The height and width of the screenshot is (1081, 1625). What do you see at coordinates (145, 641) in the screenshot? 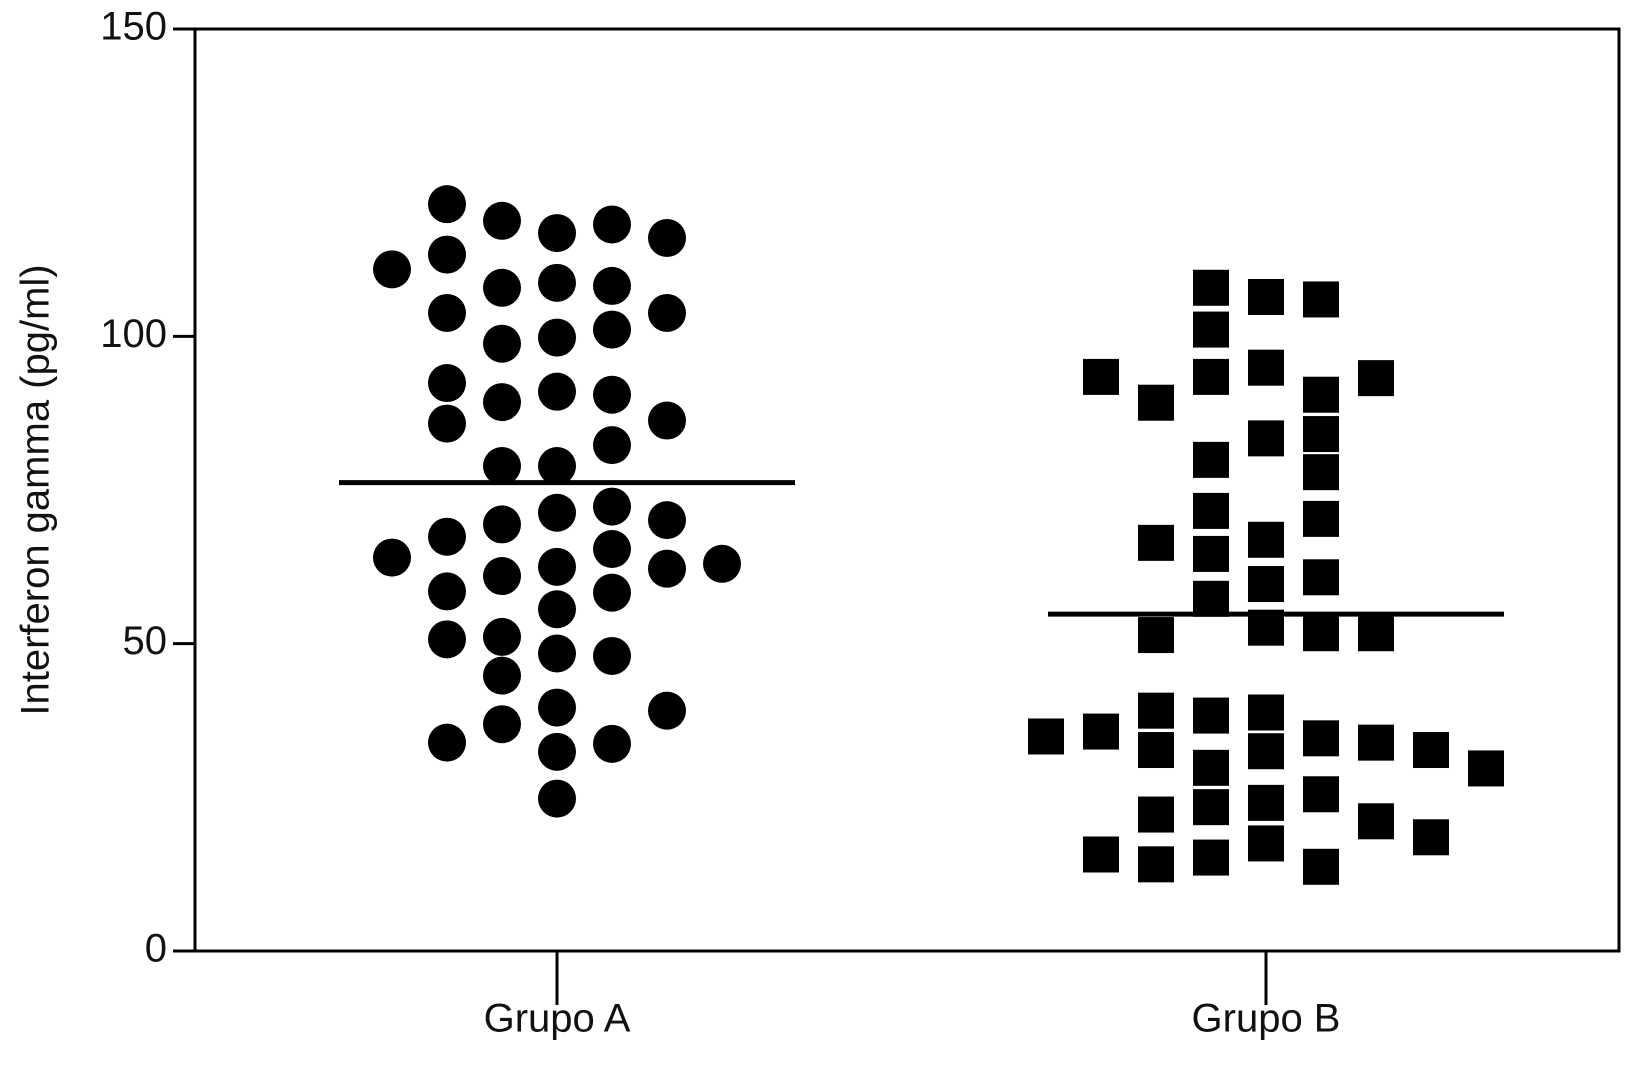
I see `y-tick-label: 50` at bounding box center [145, 641].